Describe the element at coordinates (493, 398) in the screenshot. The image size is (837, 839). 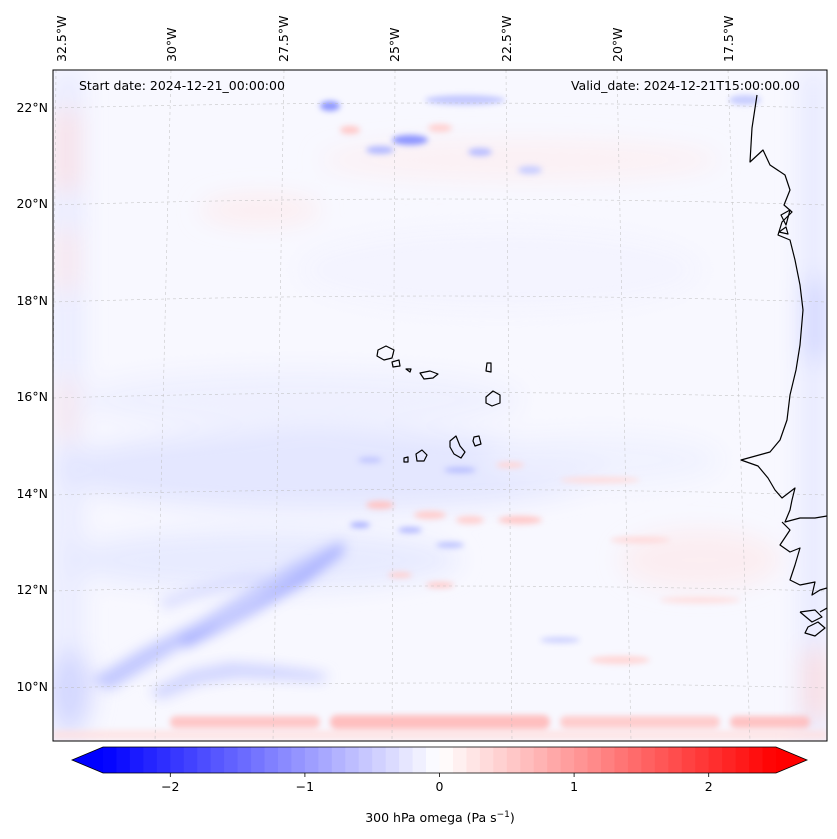
I see `island-boa-vista` at that location.